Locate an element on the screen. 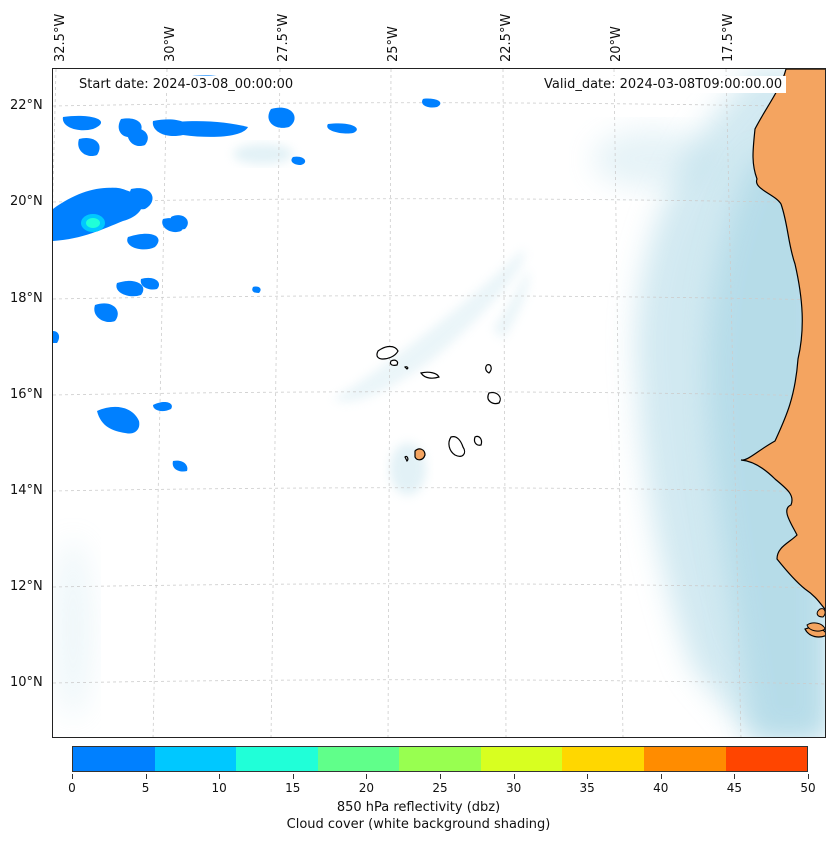 This screenshot has width=837, height=843. reflectivity-high is located at coordinates (93, 223).